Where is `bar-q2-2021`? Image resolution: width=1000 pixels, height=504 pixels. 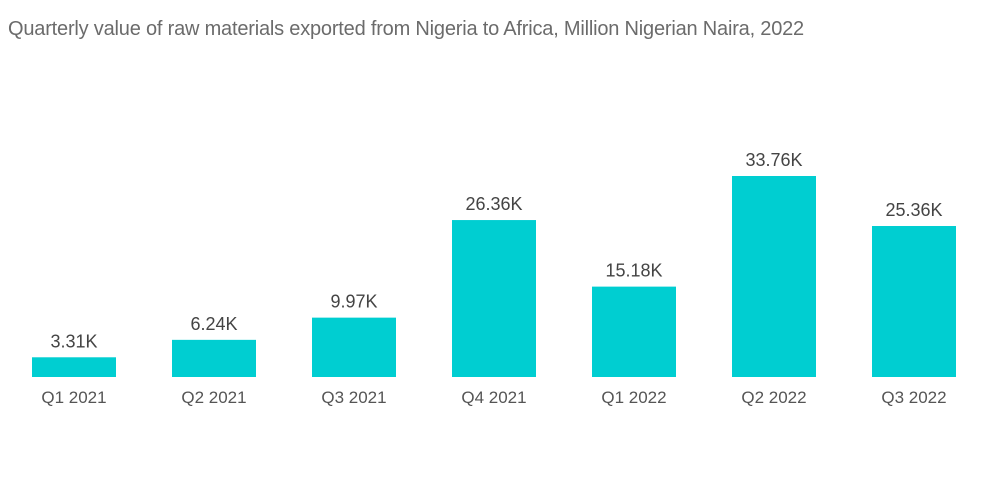 bar-q2-2021 is located at coordinates (214, 358).